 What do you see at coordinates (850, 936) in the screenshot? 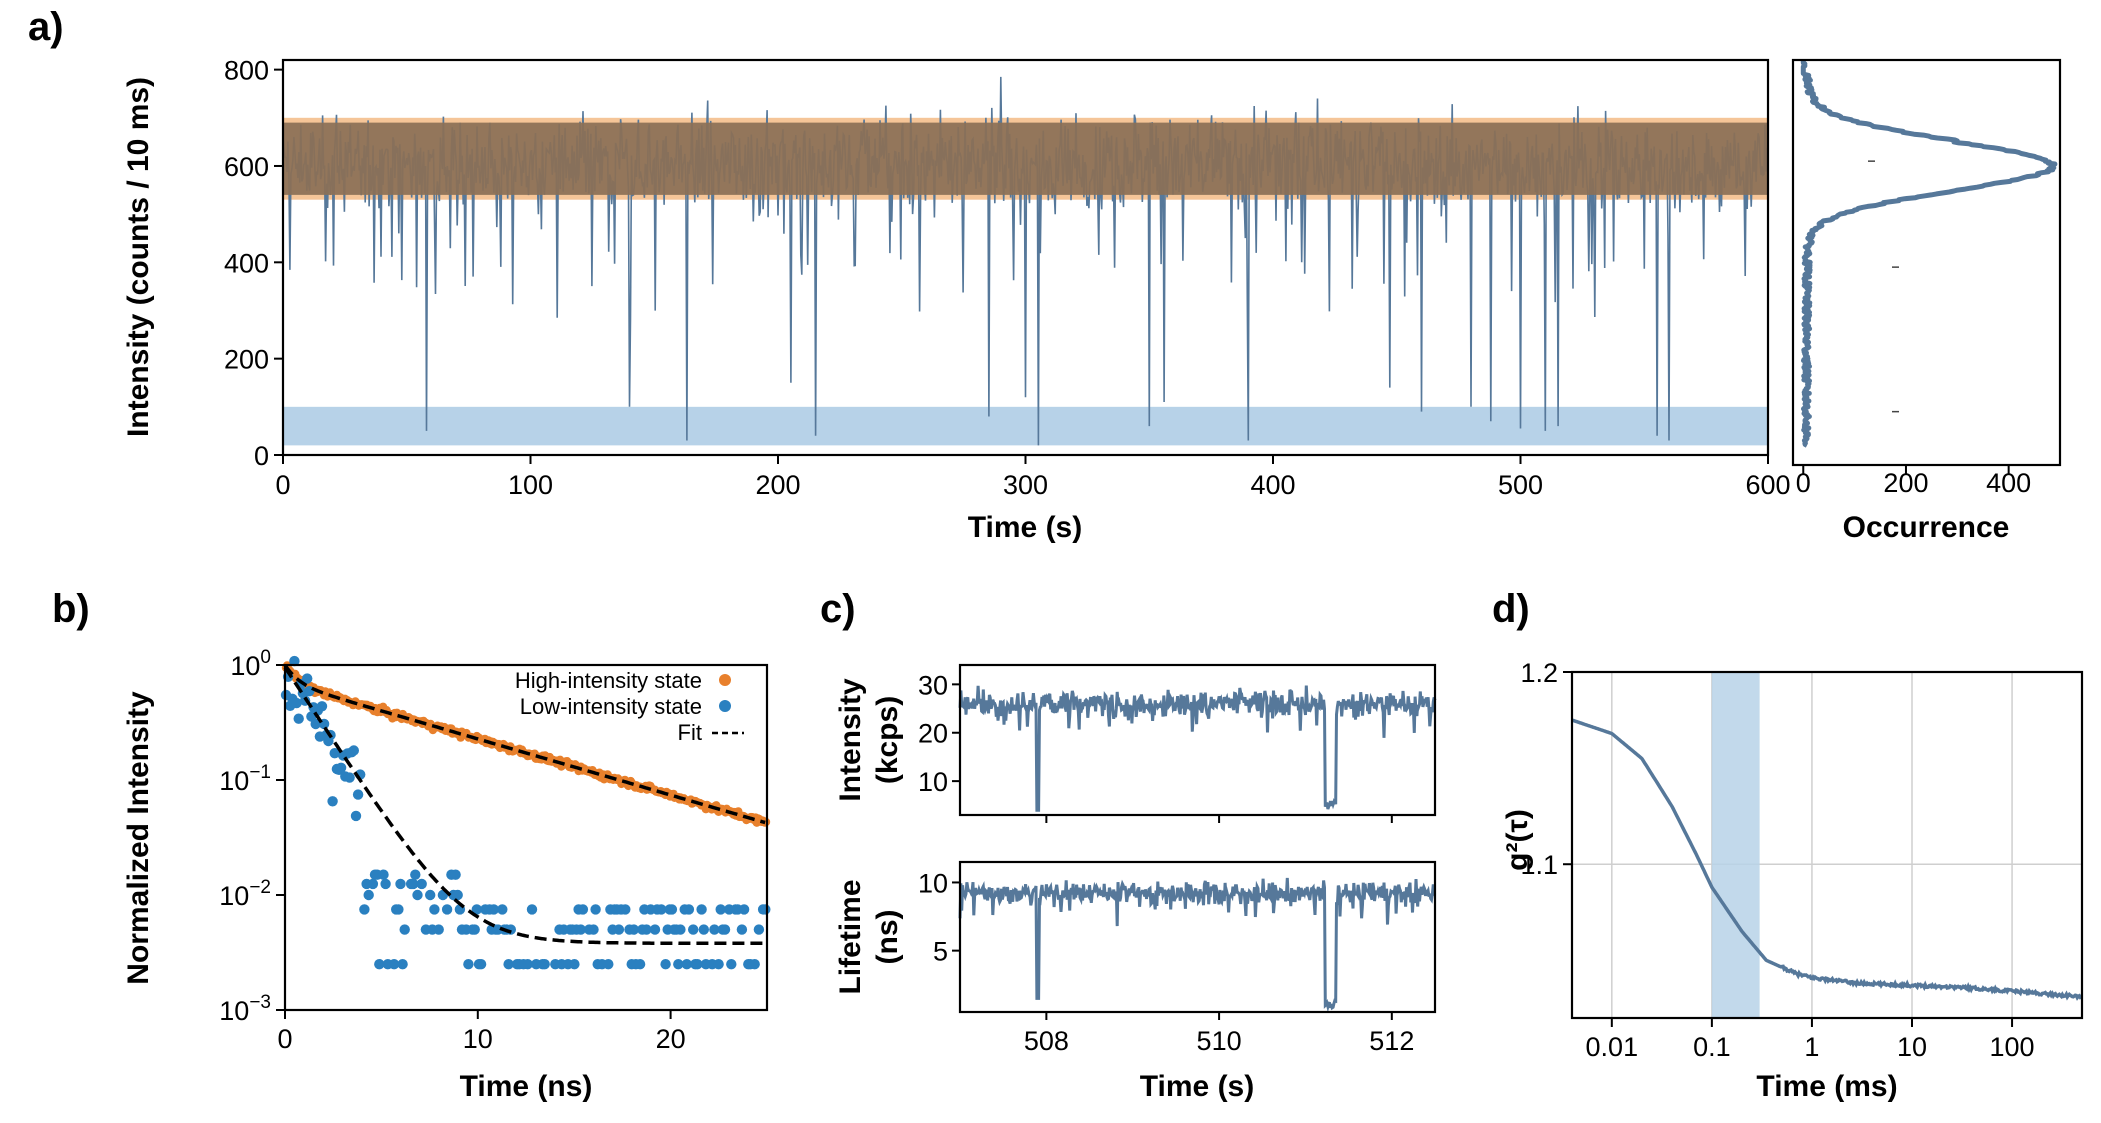
I see `panel-c-bottom-ylabel-1: Lifetime` at bounding box center [850, 936].